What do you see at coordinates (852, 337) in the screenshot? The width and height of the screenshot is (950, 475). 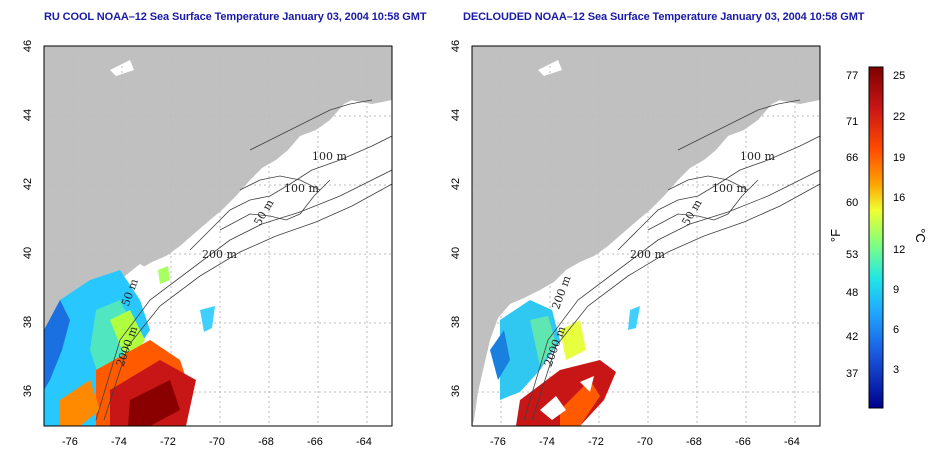 I see `f-tick: 42` at bounding box center [852, 337].